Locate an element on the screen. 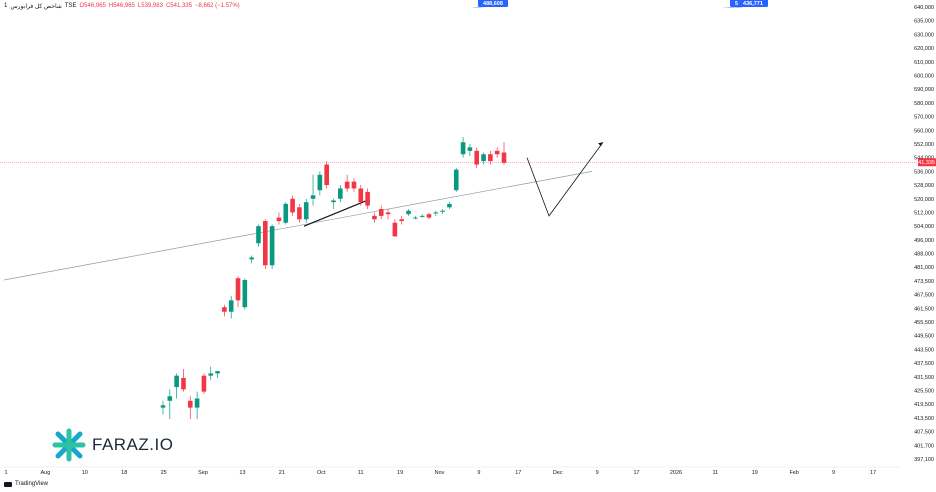 The height and width of the screenshot is (492, 936). time-tick: Dec is located at coordinates (558, 473).